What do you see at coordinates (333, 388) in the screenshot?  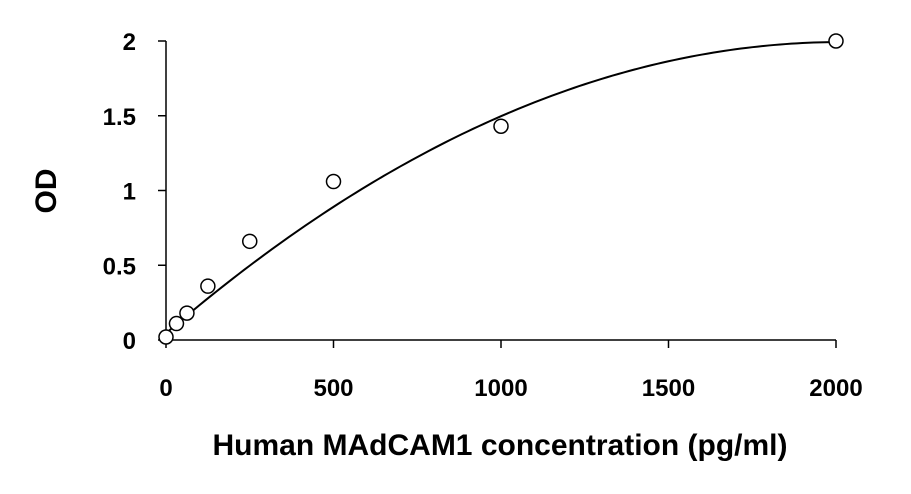 I see `x-tick-label: 500` at bounding box center [333, 388].